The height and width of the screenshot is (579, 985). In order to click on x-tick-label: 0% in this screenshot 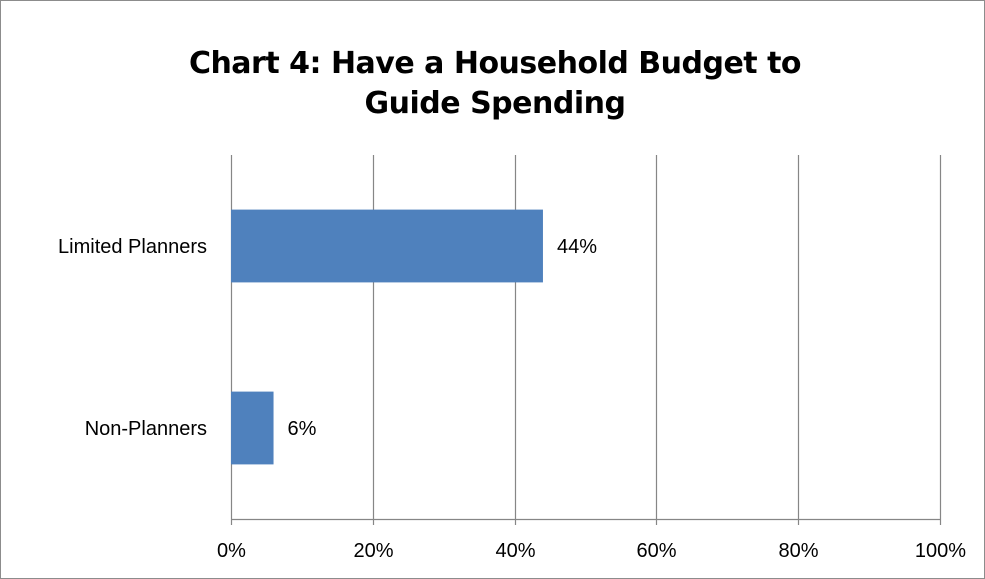, I will do `click(231, 551)`.